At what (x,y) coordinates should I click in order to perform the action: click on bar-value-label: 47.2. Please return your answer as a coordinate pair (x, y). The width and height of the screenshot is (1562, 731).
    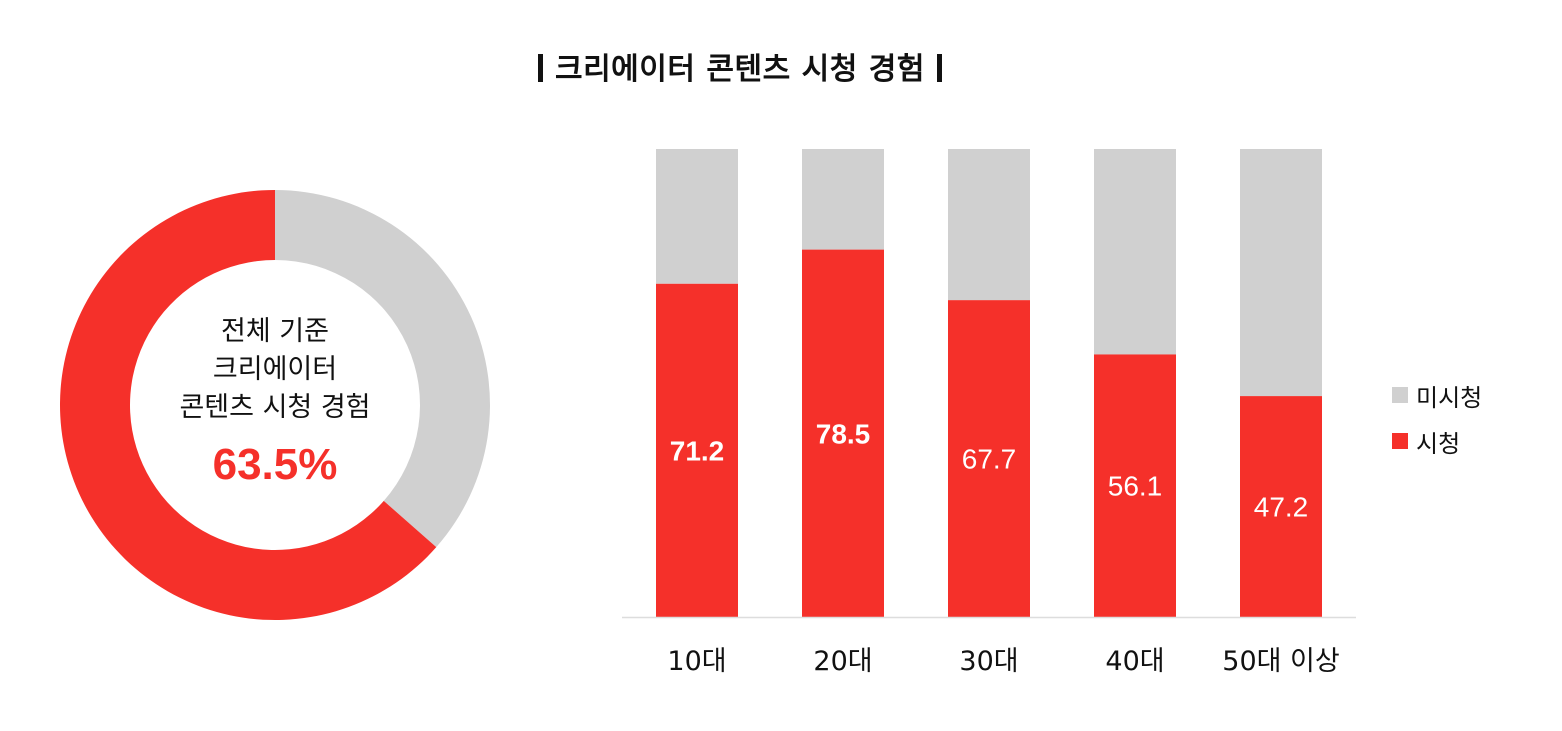
    Looking at the image, I should click on (1281, 507).